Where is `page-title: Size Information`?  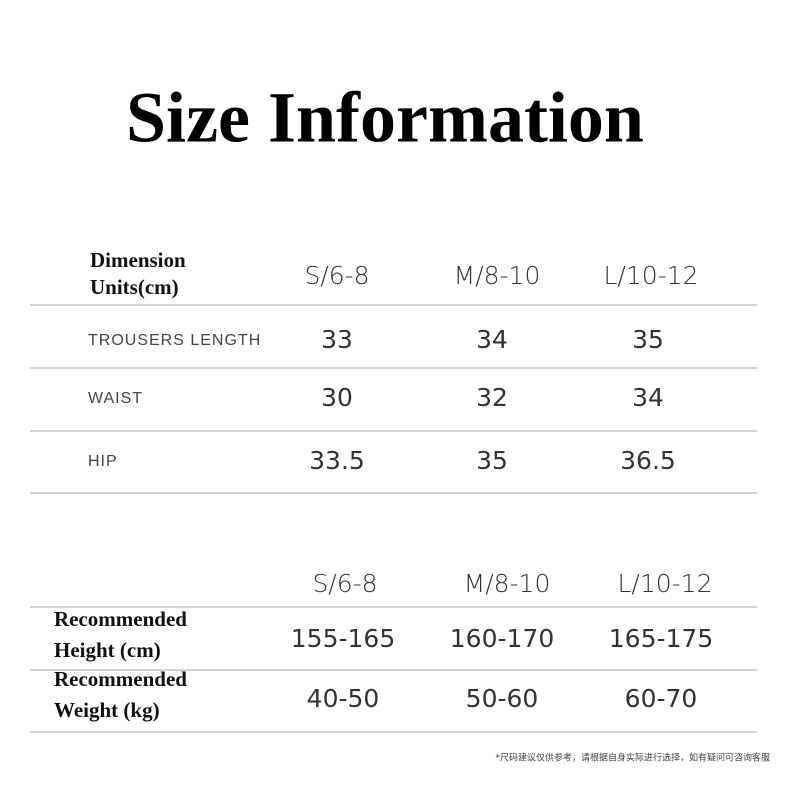
page-title: Size Information is located at coordinates (385, 118).